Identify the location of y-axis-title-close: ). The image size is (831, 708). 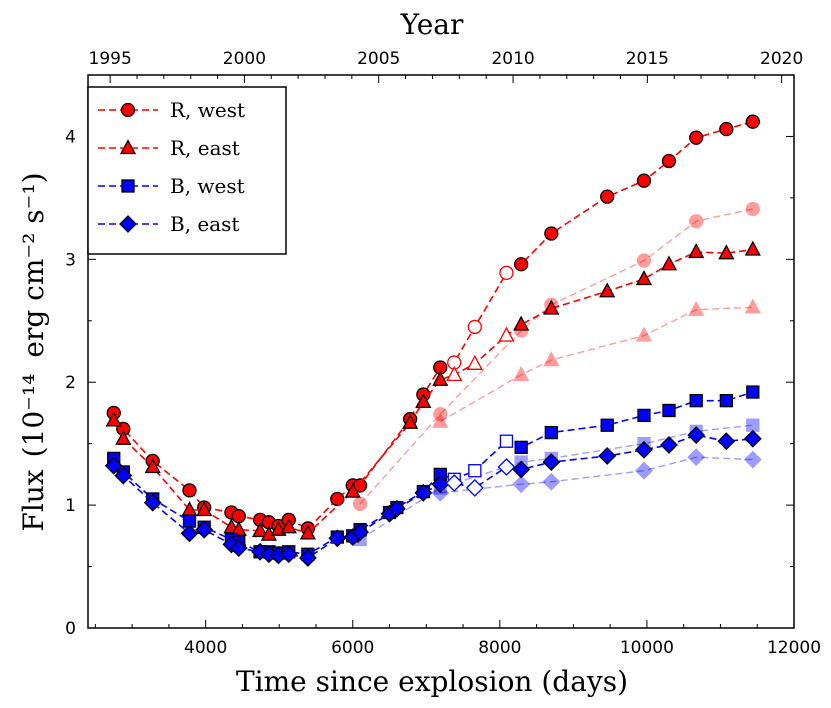
(33, 177).